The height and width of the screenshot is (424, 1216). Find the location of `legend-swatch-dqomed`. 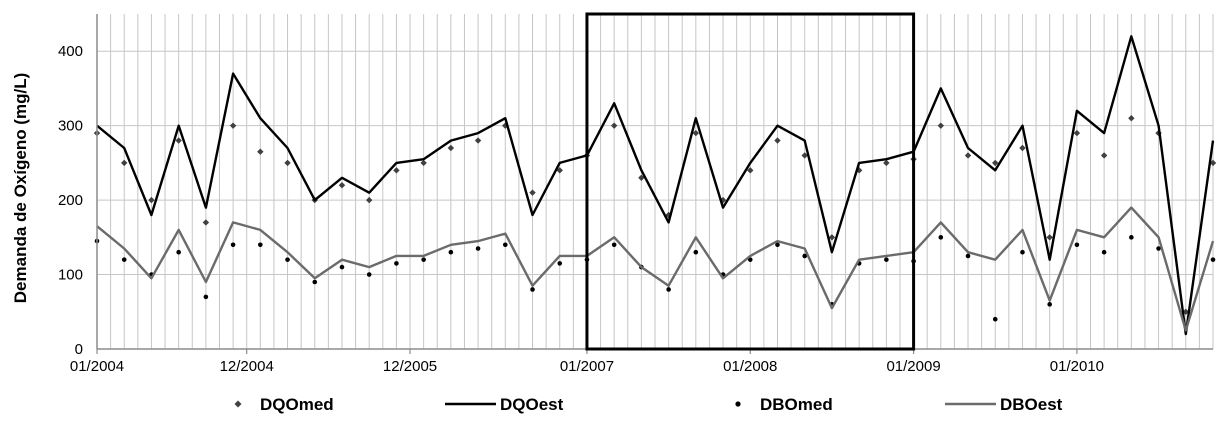

legend-swatch-dqomed is located at coordinates (238, 404).